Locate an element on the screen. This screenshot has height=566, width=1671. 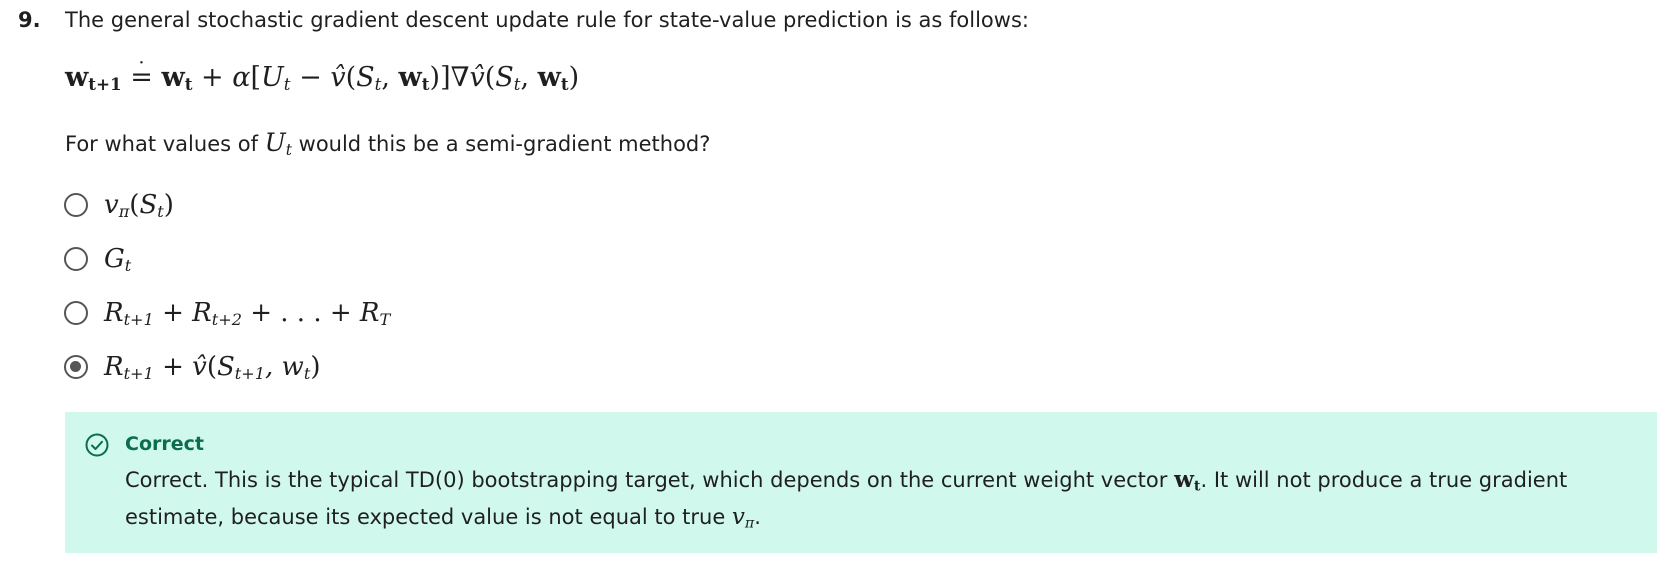
feedback-text-after: . is located at coordinates (757, 517).